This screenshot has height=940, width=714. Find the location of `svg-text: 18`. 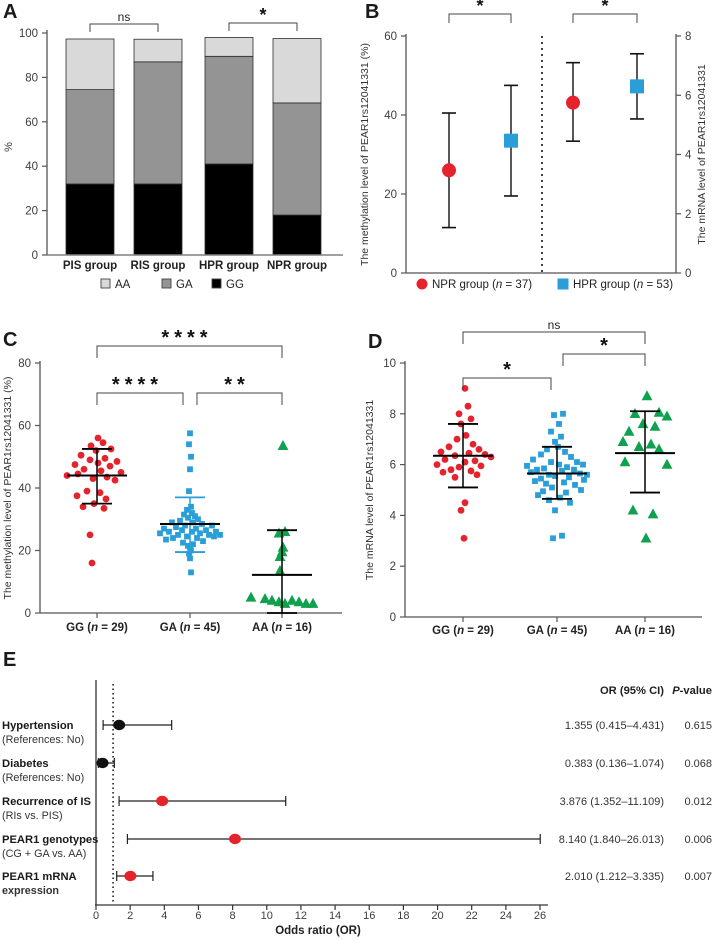

svg-text: 18 is located at coordinates (403, 916).